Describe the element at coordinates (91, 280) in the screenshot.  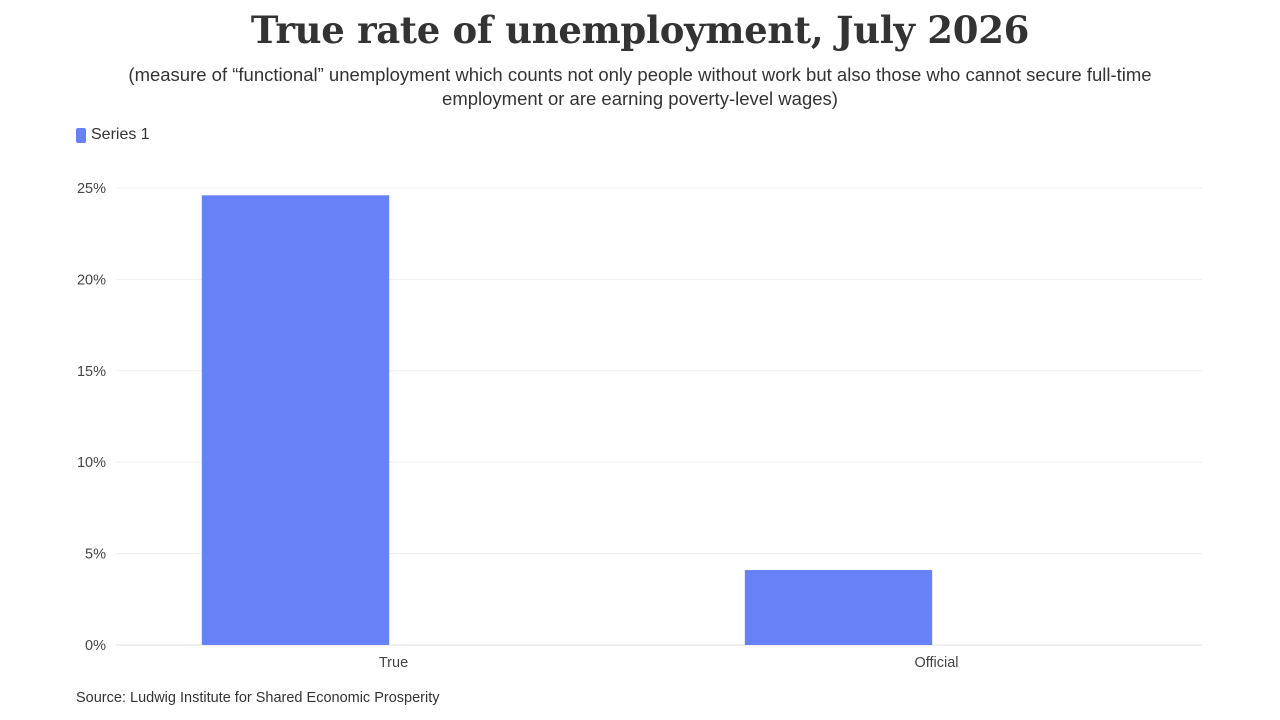
I see `y-tick-label: 20%` at that location.